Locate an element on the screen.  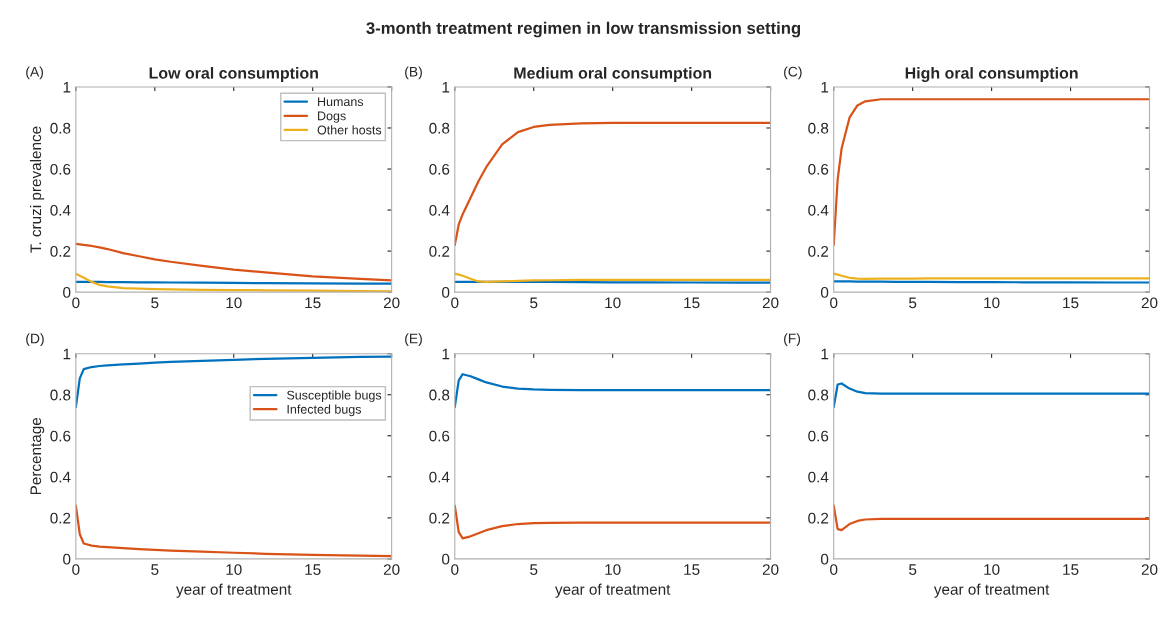
legend-label: Susceptible bugs is located at coordinates (334, 396).